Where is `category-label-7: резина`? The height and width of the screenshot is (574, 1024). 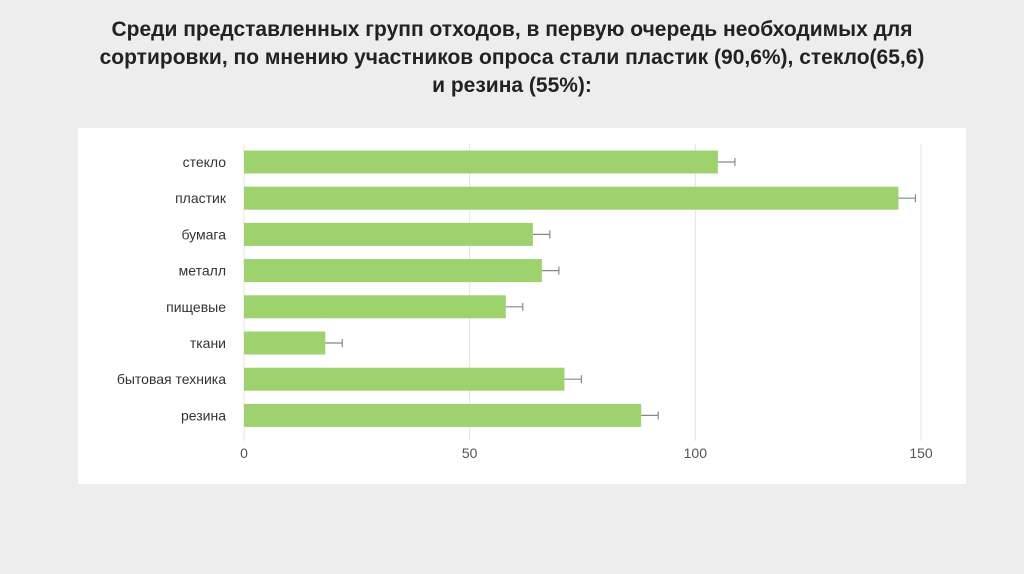
category-label-7: резина is located at coordinates (203, 415).